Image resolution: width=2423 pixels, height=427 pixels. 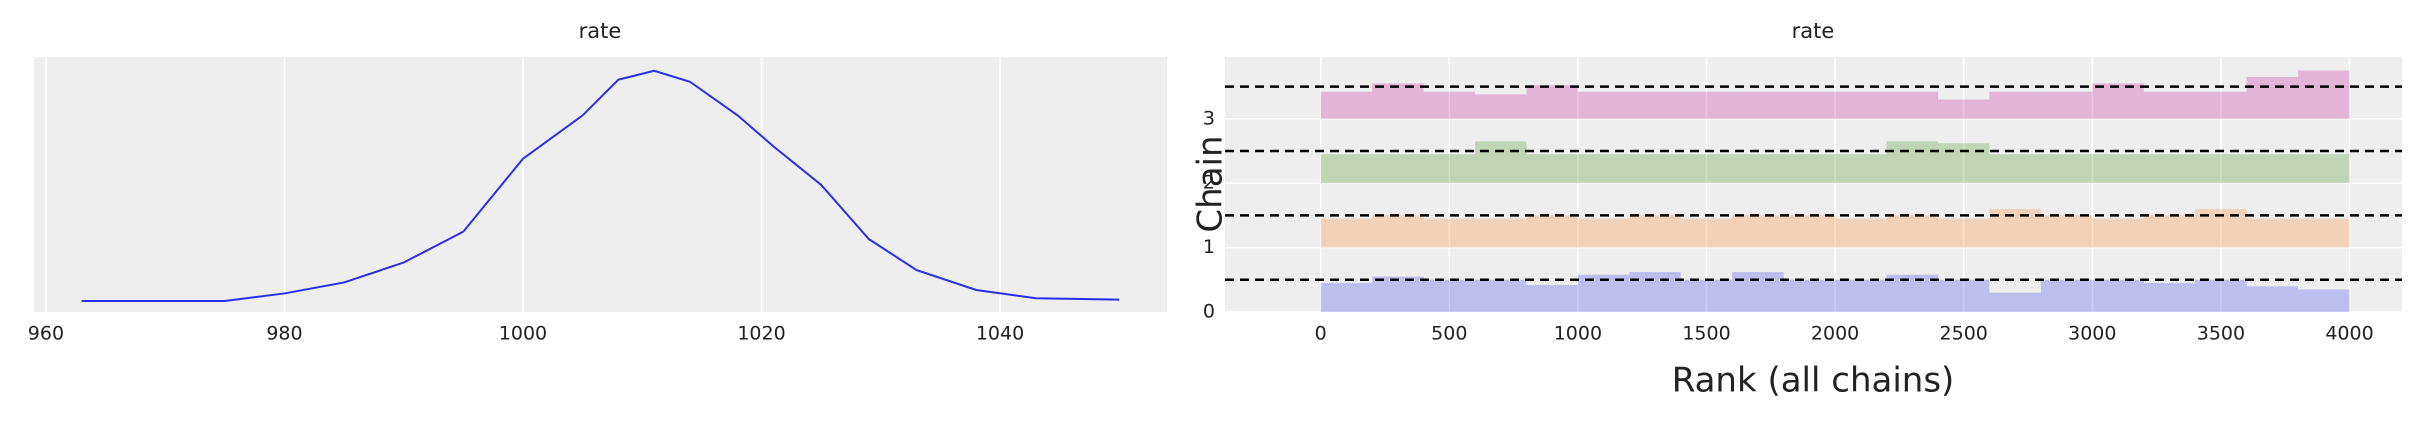 I want to click on x-tick-label: 960, so click(x=46, y=334).